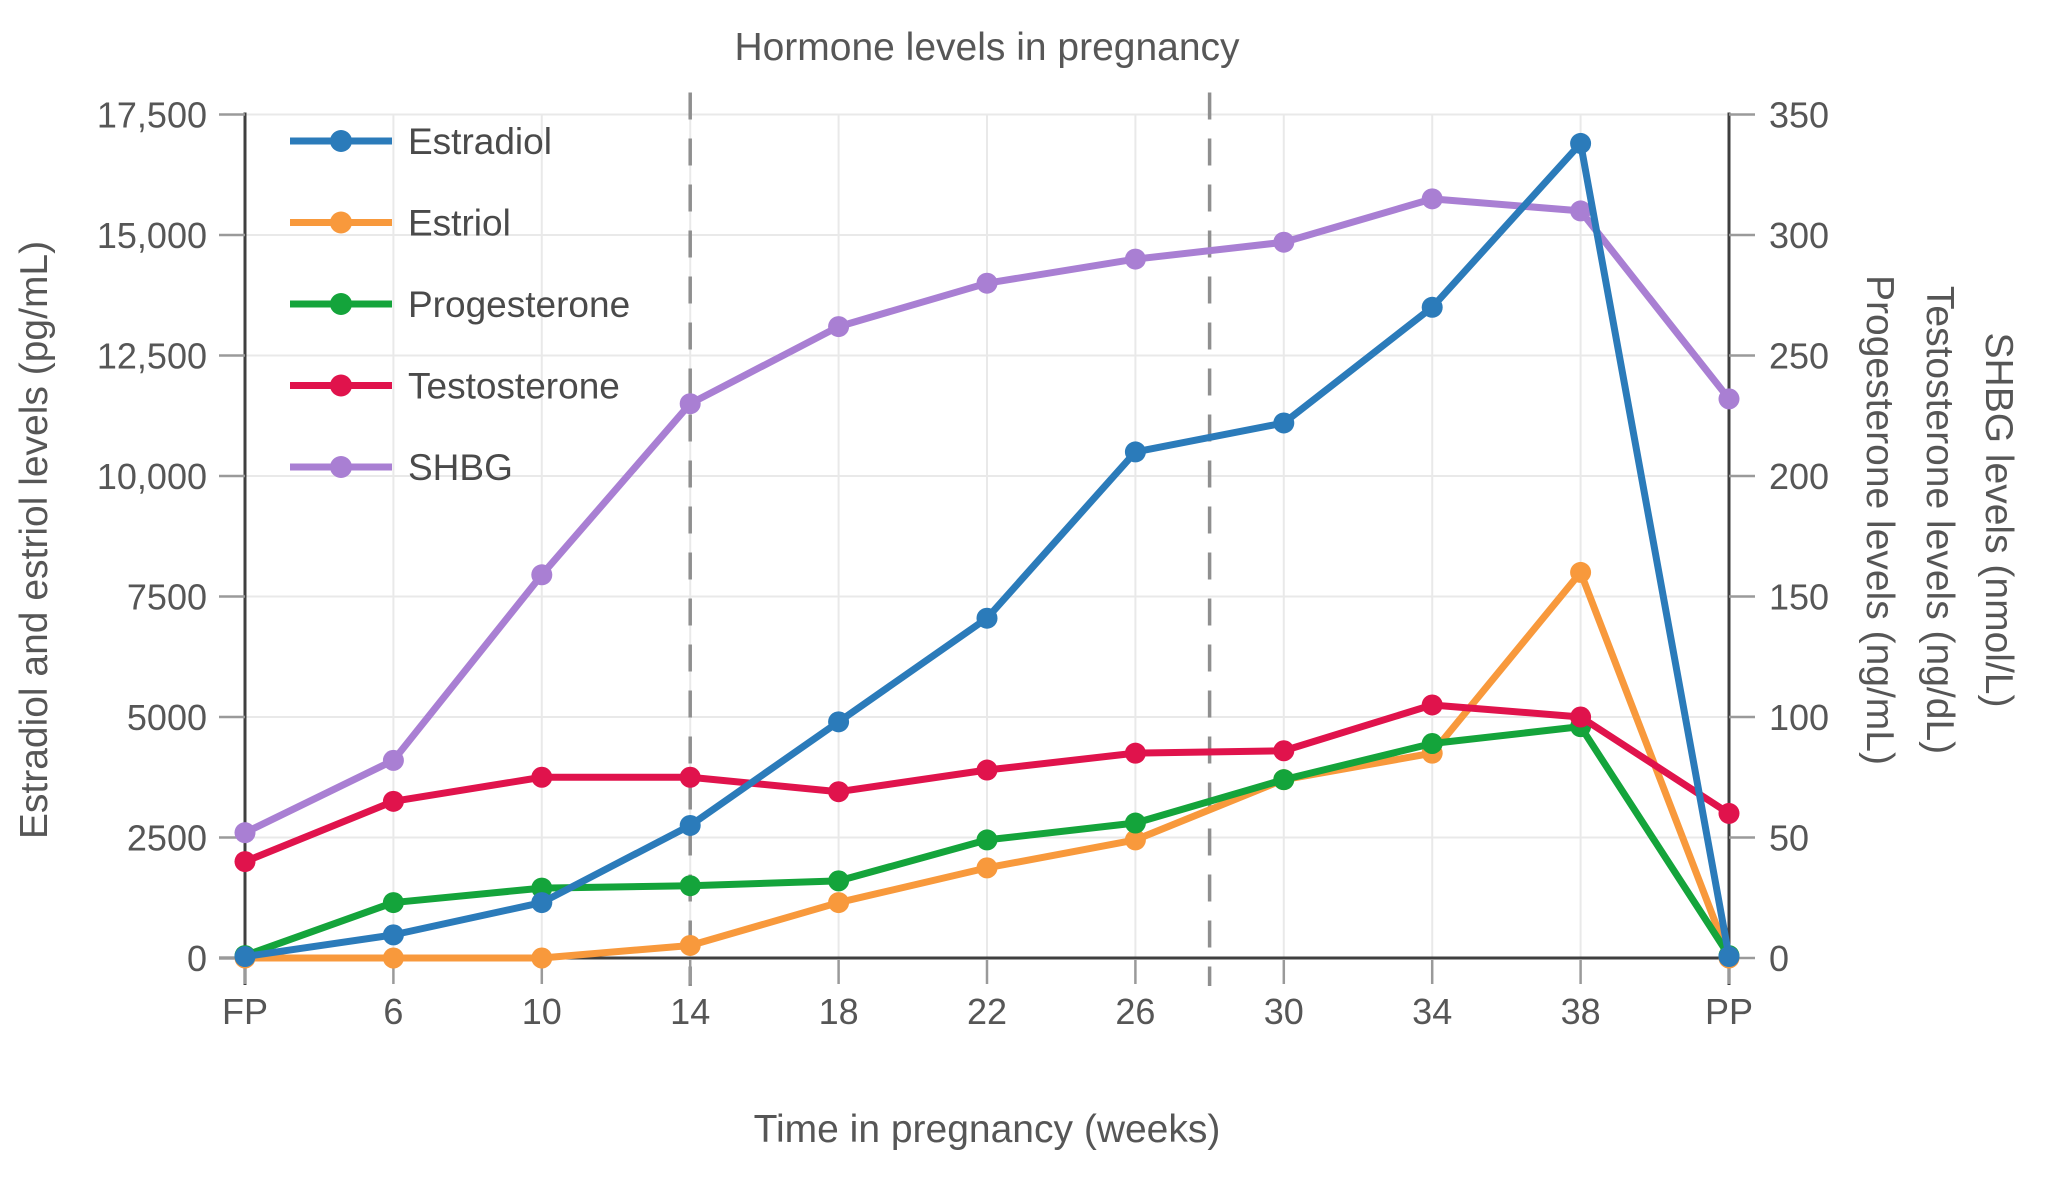  Describe the element at coordinates (401, 467) in the screenshot. I see `legend-item-shbg: SHBG` at that location.